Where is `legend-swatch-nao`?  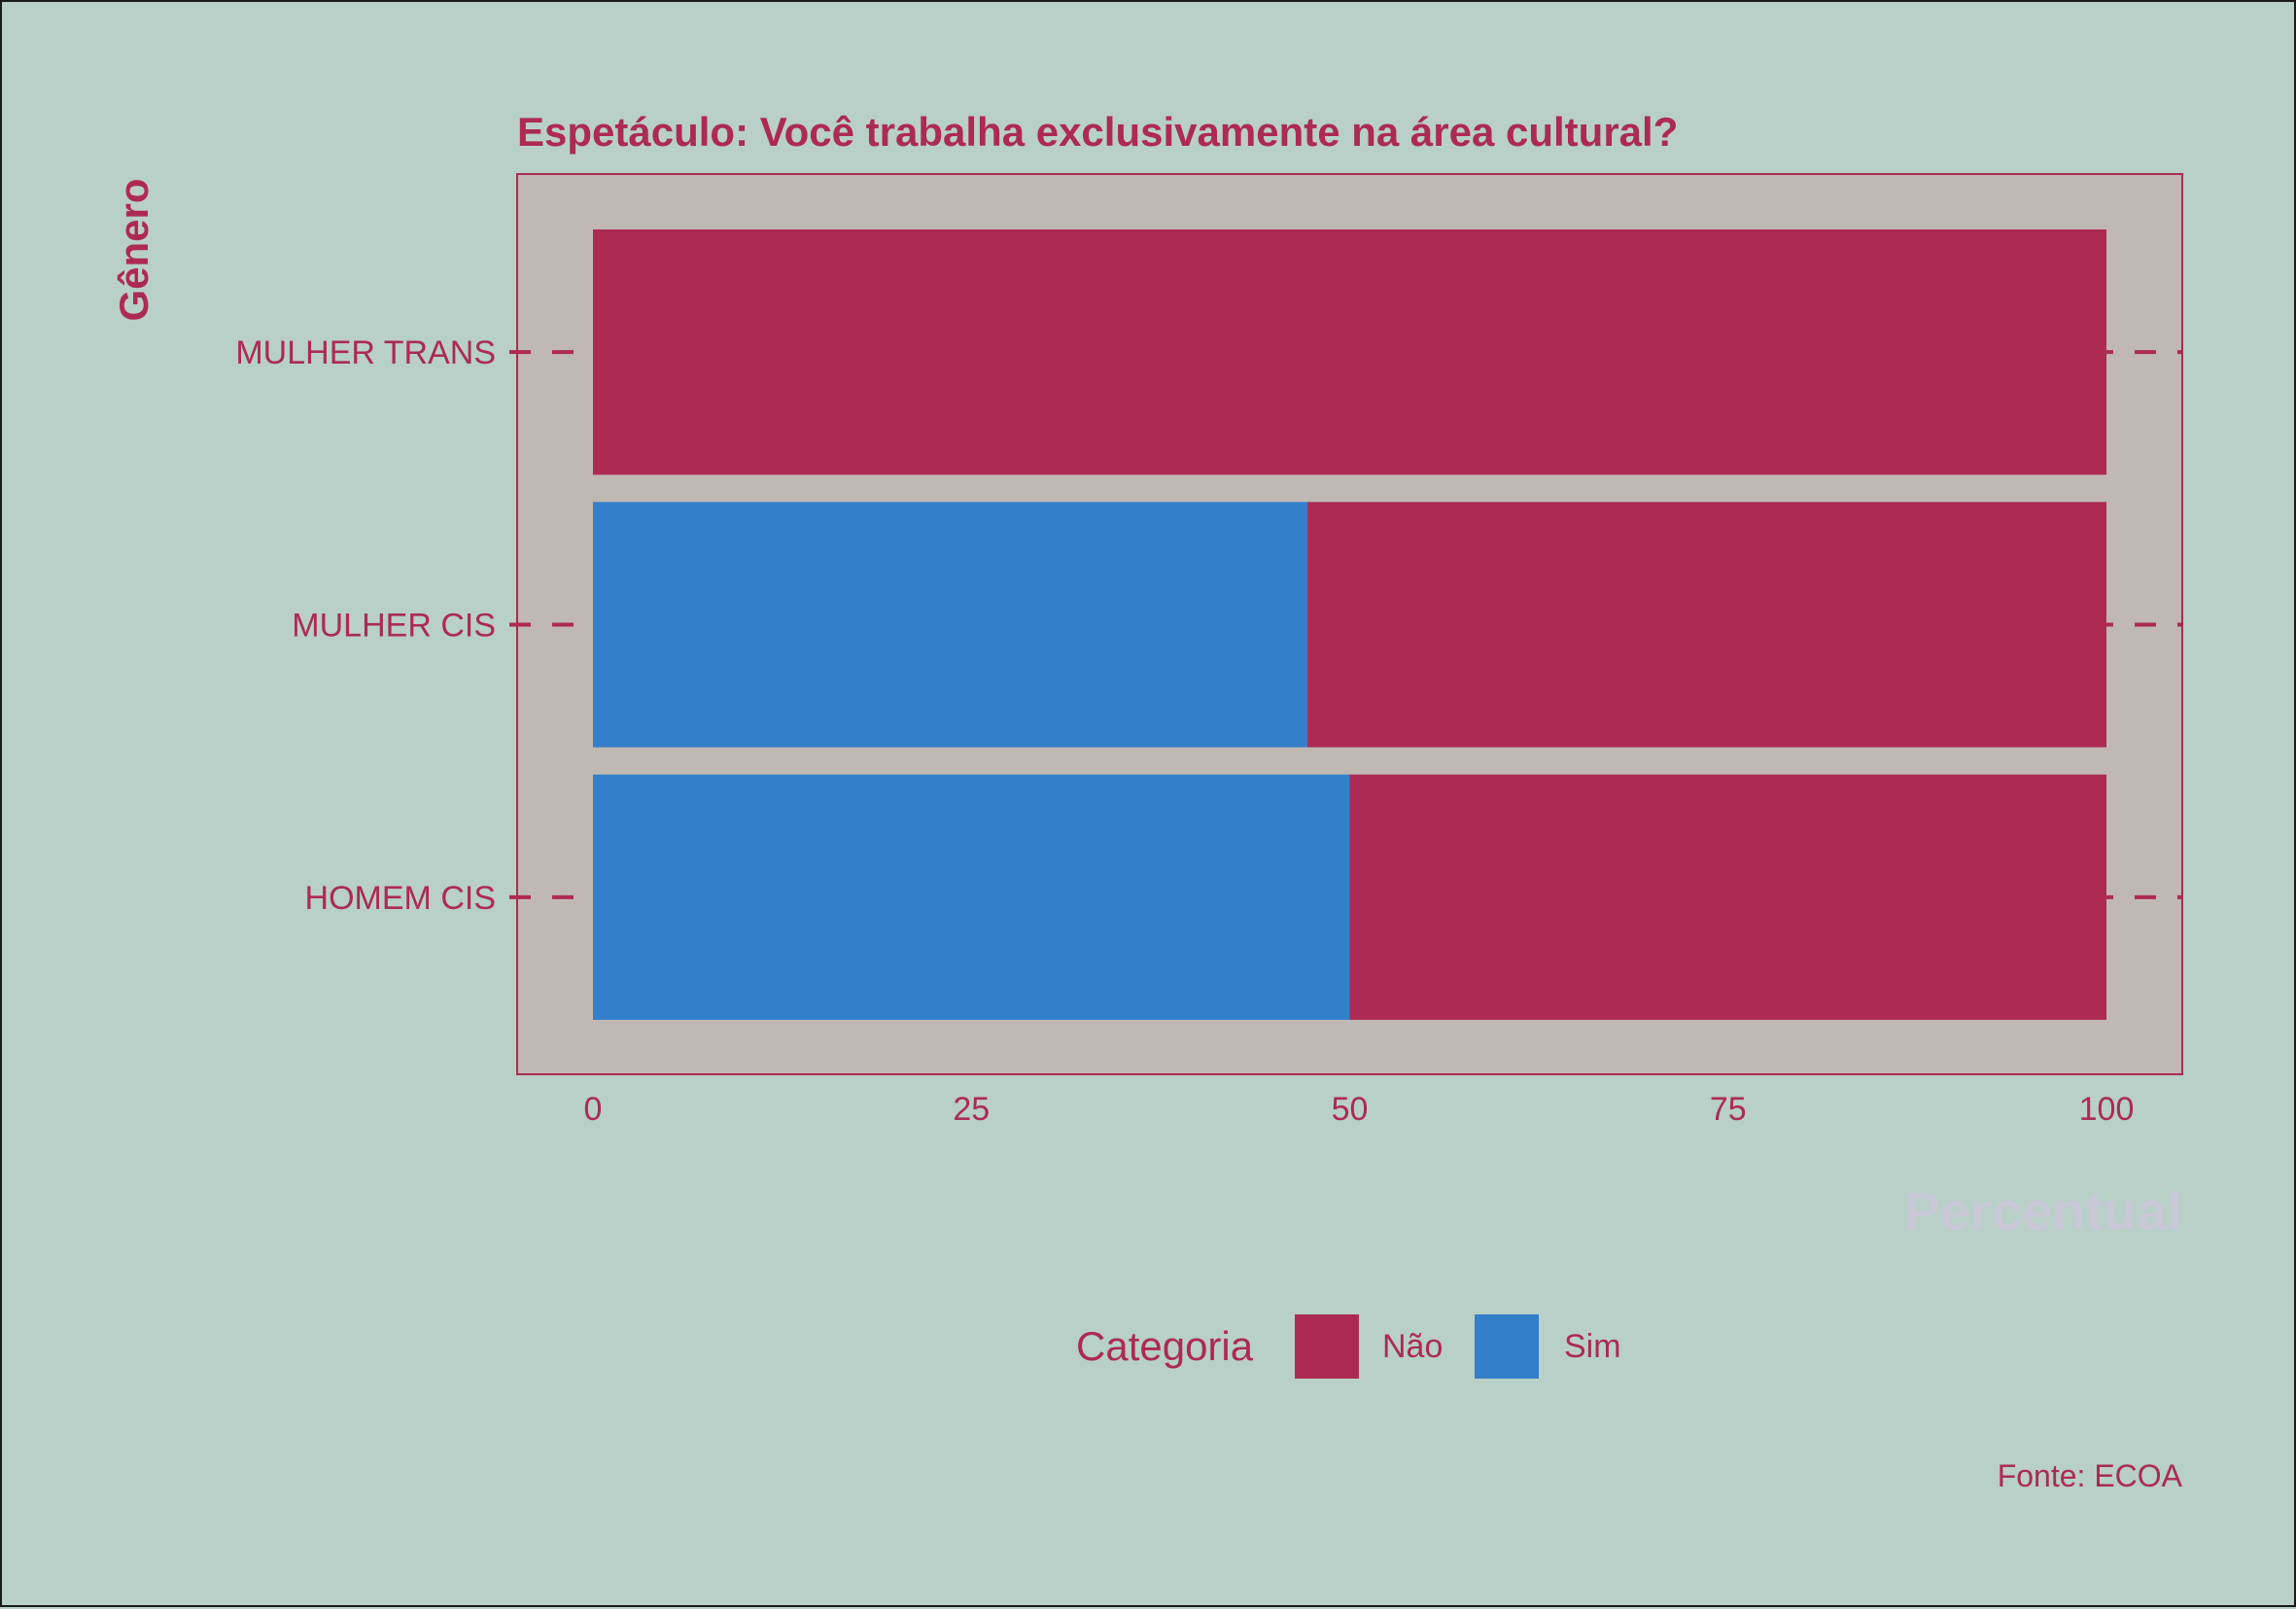
legend-swatch-nao is located at coordinates (1327, 1346).